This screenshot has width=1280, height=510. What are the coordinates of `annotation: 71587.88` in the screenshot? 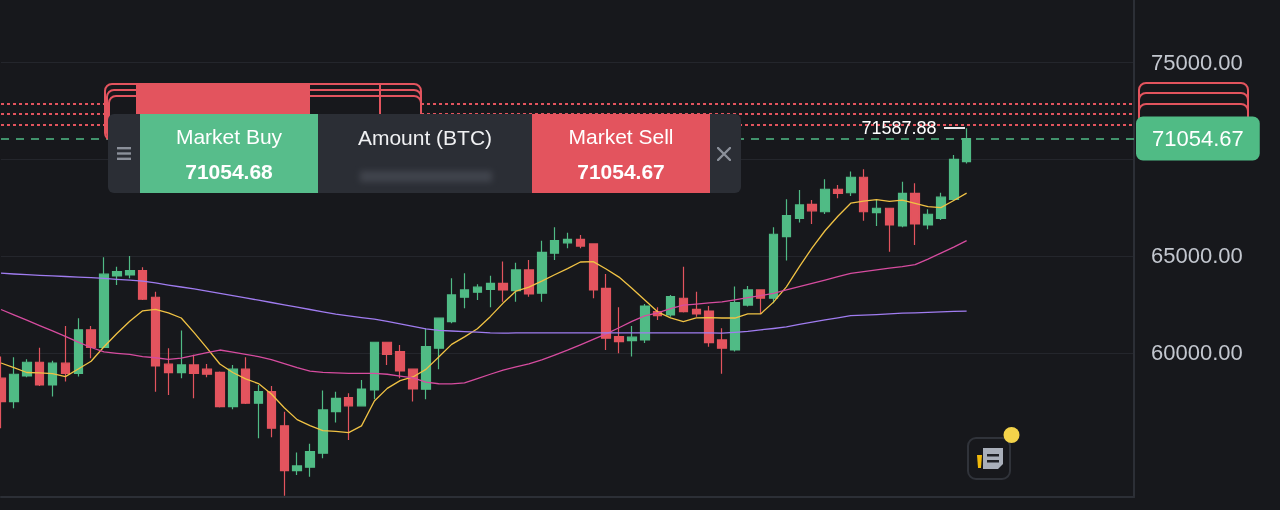 It's located at (899, 128).